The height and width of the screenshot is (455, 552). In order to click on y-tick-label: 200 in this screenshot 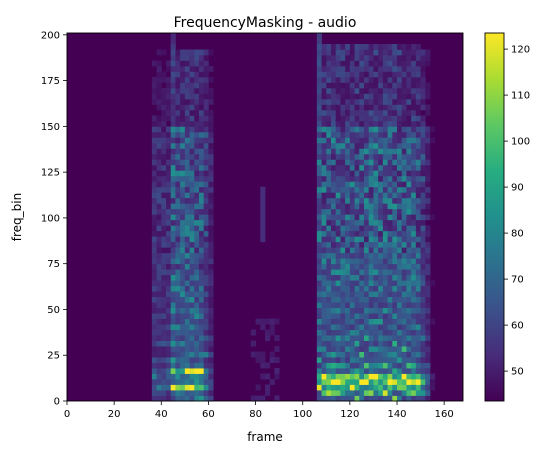, I will do `click(50, 35)`.